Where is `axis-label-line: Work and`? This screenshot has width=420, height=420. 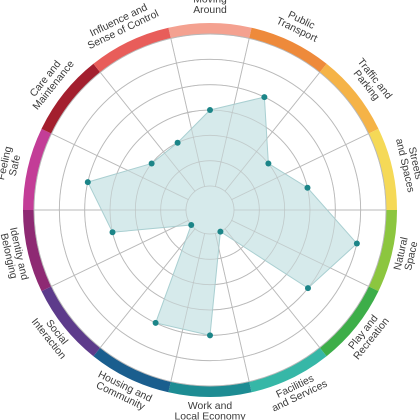
axis-label-line: Work and is located at coordinates (210, 406).